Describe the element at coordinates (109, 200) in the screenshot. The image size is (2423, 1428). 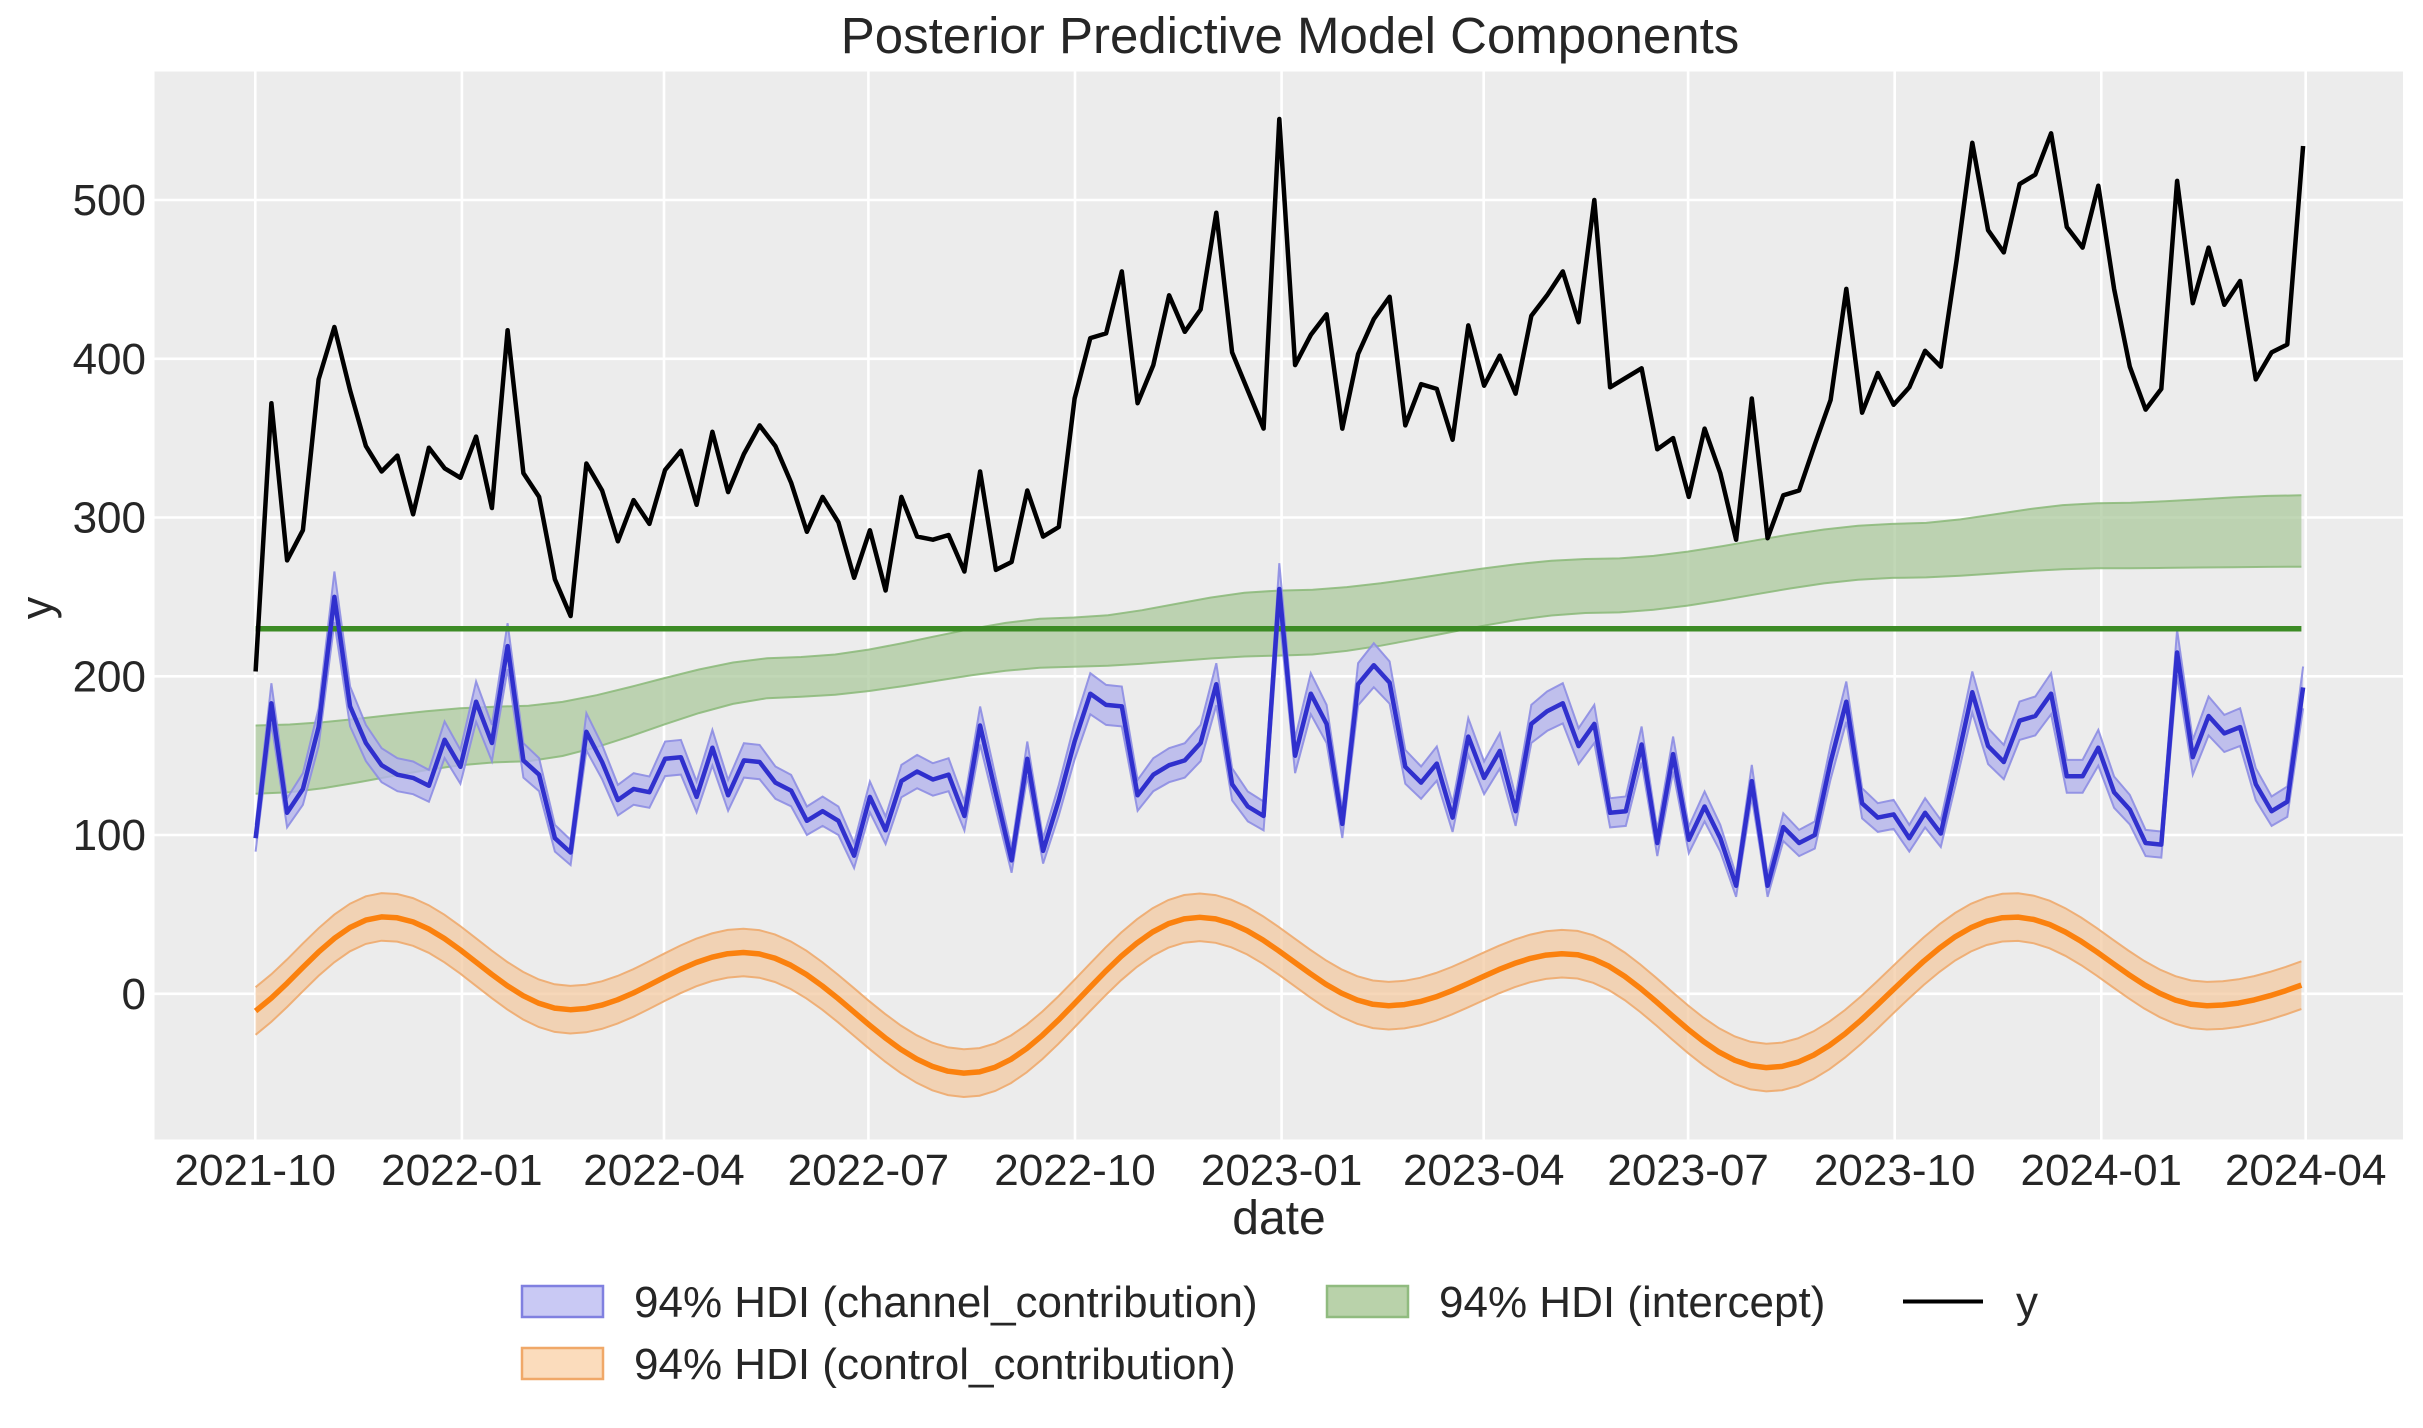
I see `svg-text: 500` at that location.